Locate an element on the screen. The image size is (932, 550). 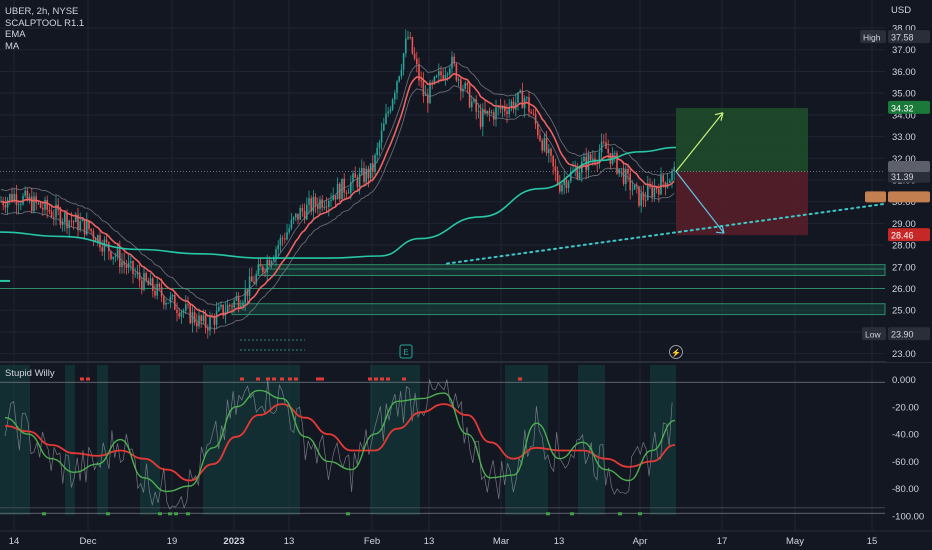
target-zone is located at coordinates (742, 139).